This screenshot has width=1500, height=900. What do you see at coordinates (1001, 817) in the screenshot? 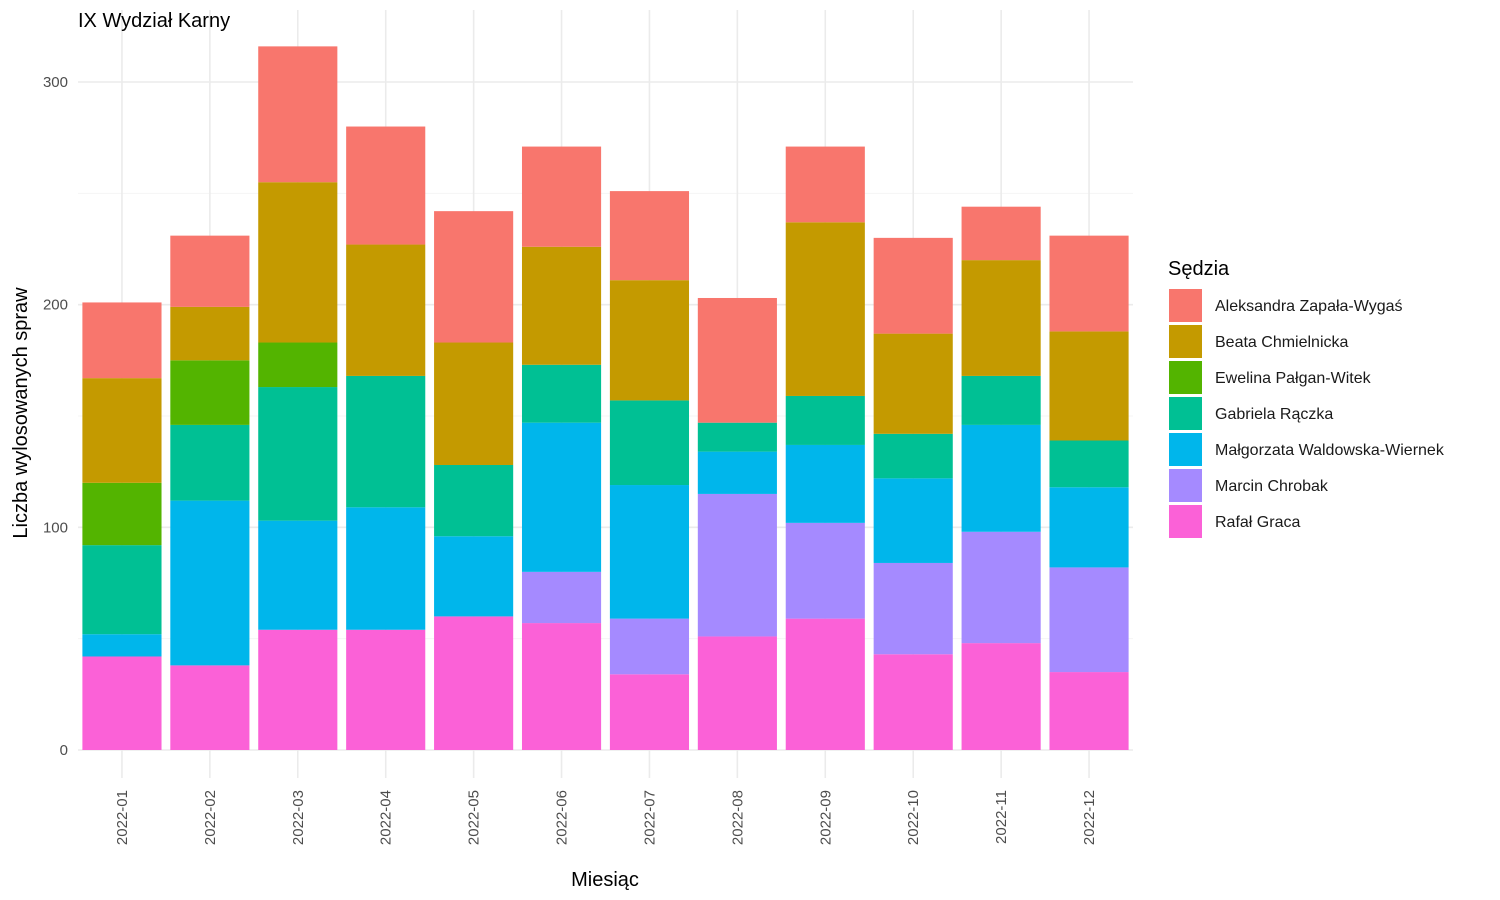
I see `x-tick-label: 2022-11` at bounding box center [1001, 817].